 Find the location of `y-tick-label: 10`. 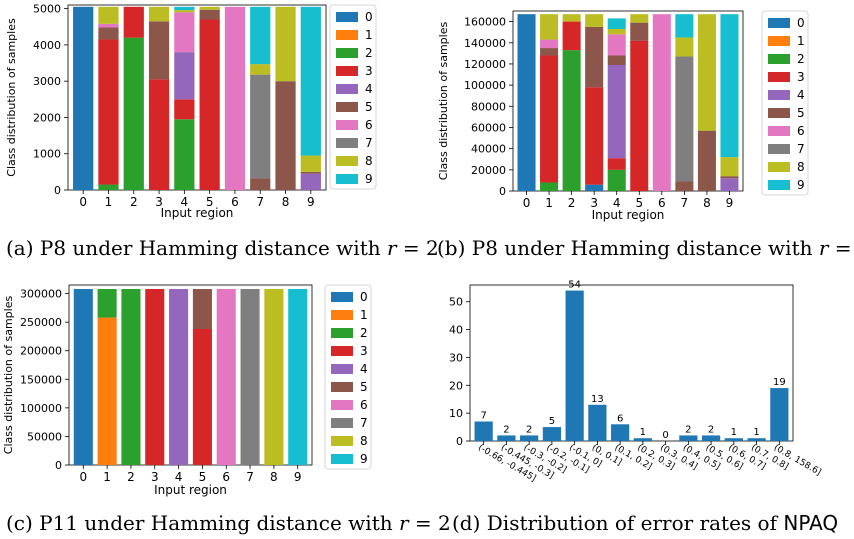

y-tick-label: 10 is located at coordinates (456, 413).